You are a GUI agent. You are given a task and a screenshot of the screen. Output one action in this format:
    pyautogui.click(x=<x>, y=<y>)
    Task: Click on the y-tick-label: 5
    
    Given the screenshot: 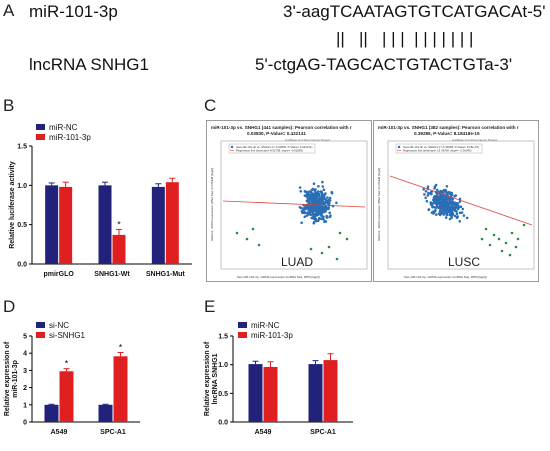 What is the action you would take?
    pyautogui.click(x=25, y=337)
    